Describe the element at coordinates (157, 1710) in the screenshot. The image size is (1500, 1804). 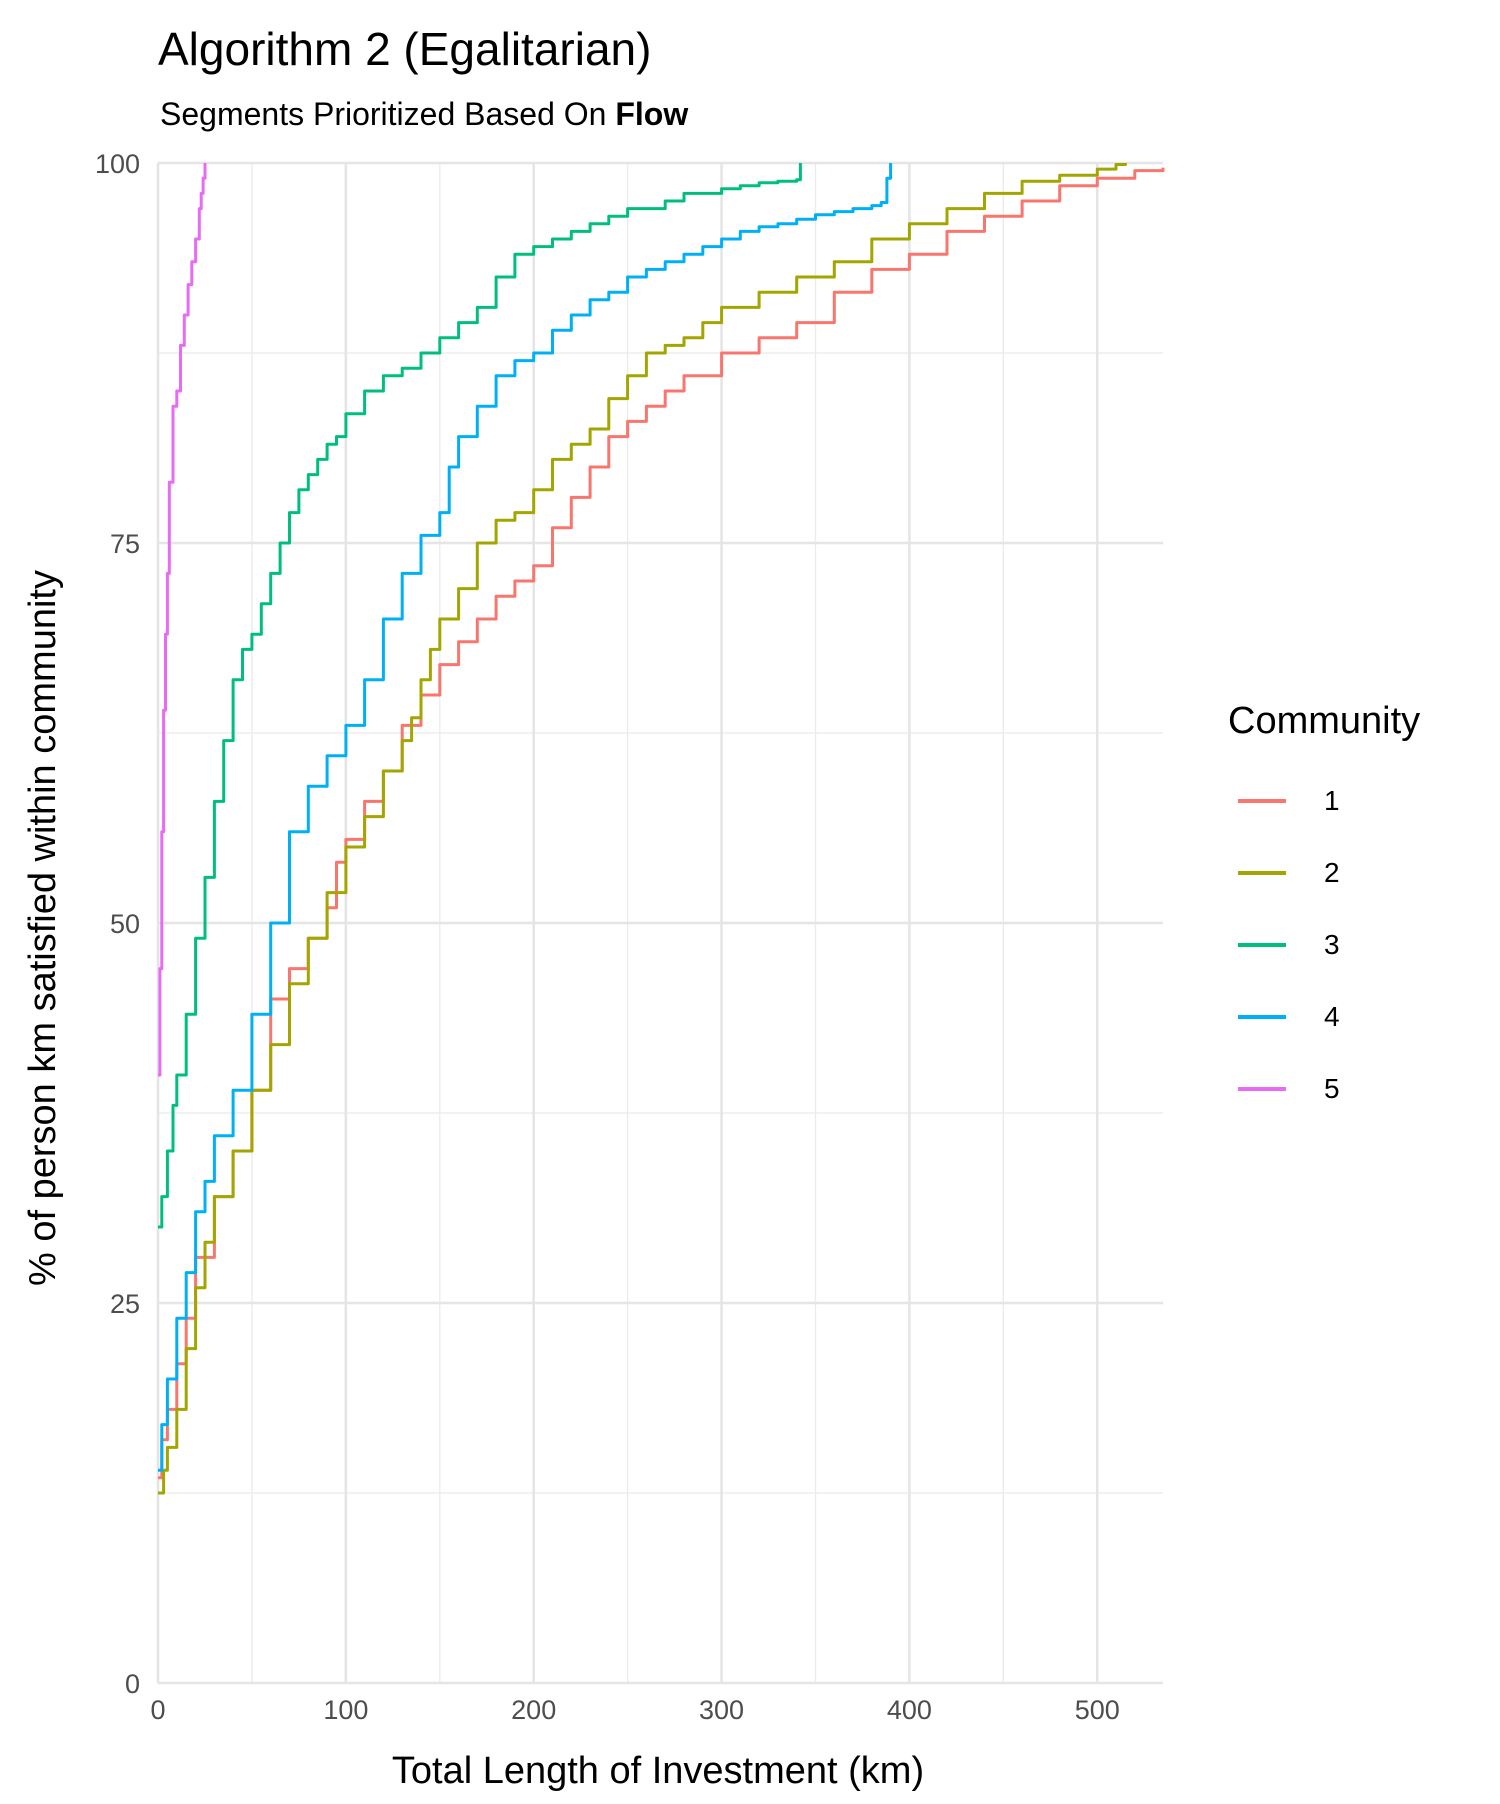
I see `x-tick-label: 0` at that location.